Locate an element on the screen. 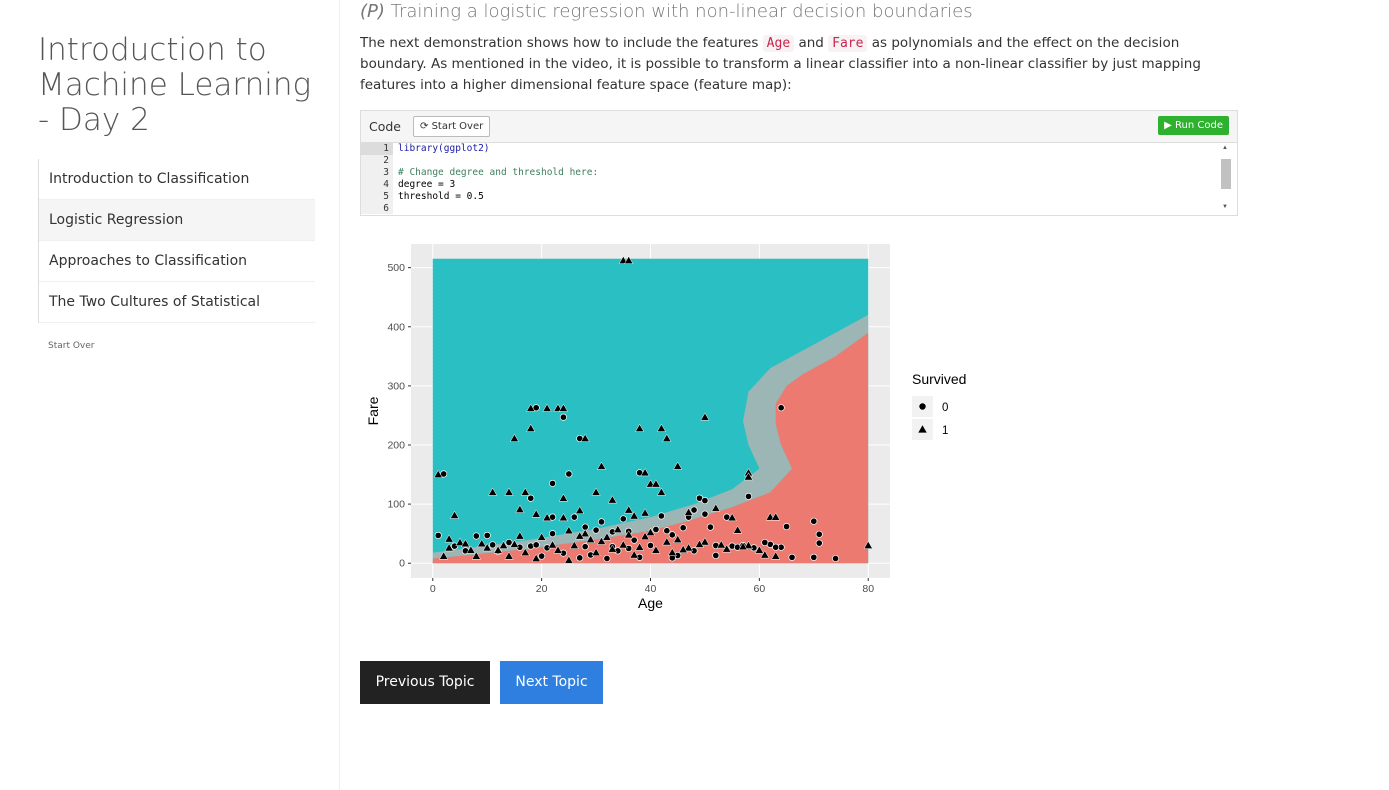 This screenshot has width=1389, height=790. sidebar-start-over-link: Start Over is located at coordinates (71, 346).